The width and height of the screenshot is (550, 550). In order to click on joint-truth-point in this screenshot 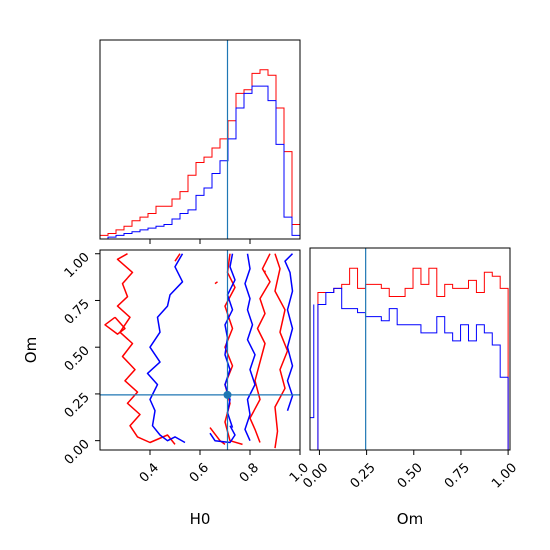, I will do `click(227, 394)`.